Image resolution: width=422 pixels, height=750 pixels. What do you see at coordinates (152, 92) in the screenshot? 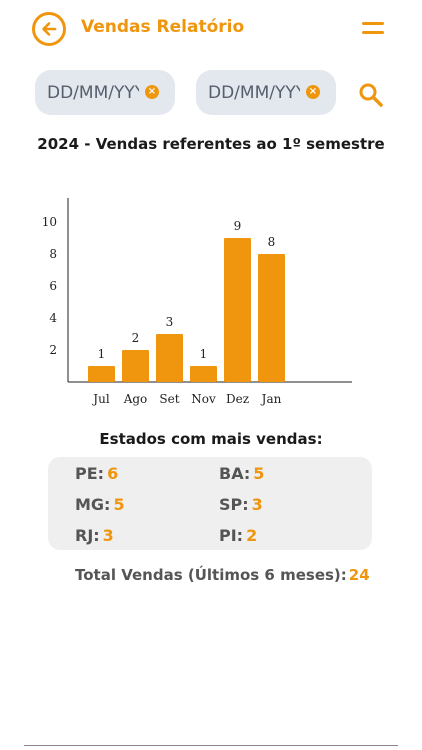
I see `clear-start-date-button: ×` at bounding box center [152, 92].